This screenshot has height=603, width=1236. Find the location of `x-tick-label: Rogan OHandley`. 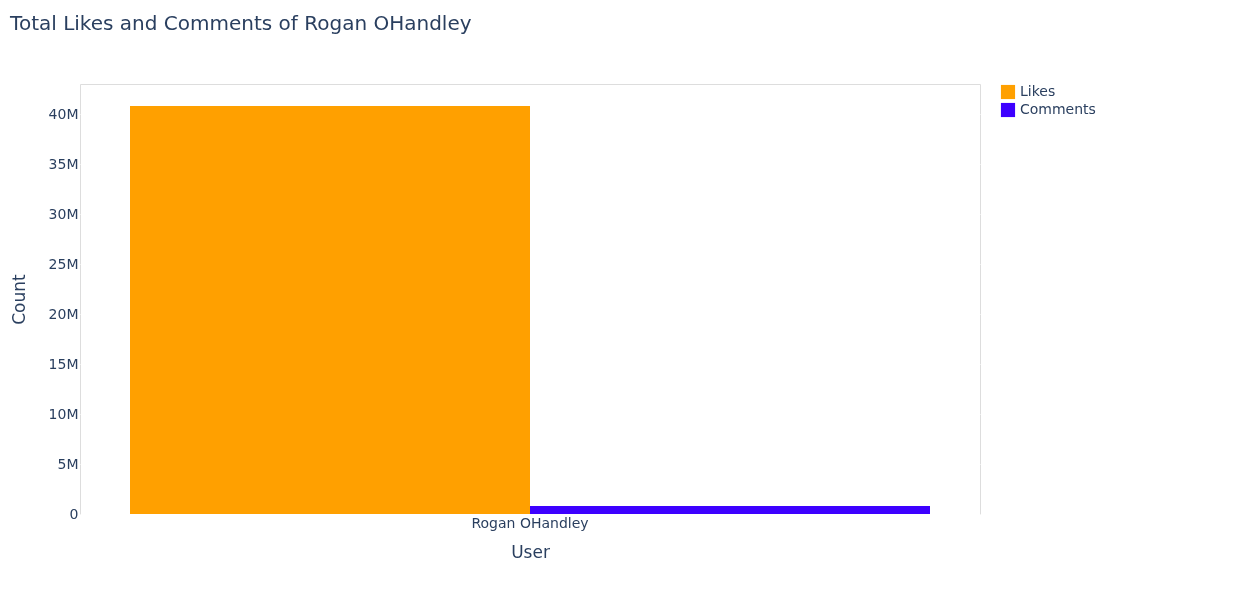

x-tick-label: Rogan OHandley is located at coordinates (530, 522).